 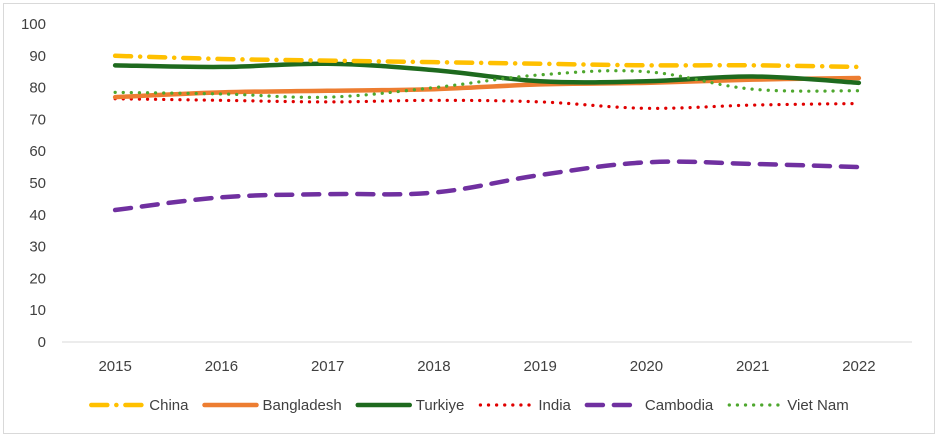 I want to click on y-tick-label: 10, so click(x=37, y=310).